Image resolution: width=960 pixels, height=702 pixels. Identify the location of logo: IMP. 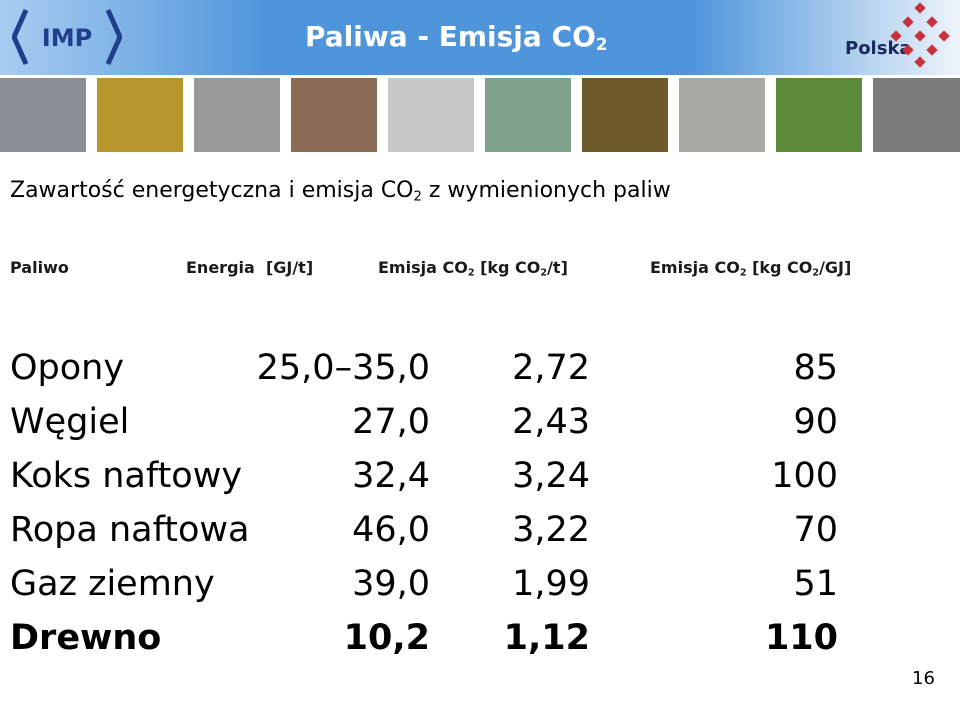
(67, 37).